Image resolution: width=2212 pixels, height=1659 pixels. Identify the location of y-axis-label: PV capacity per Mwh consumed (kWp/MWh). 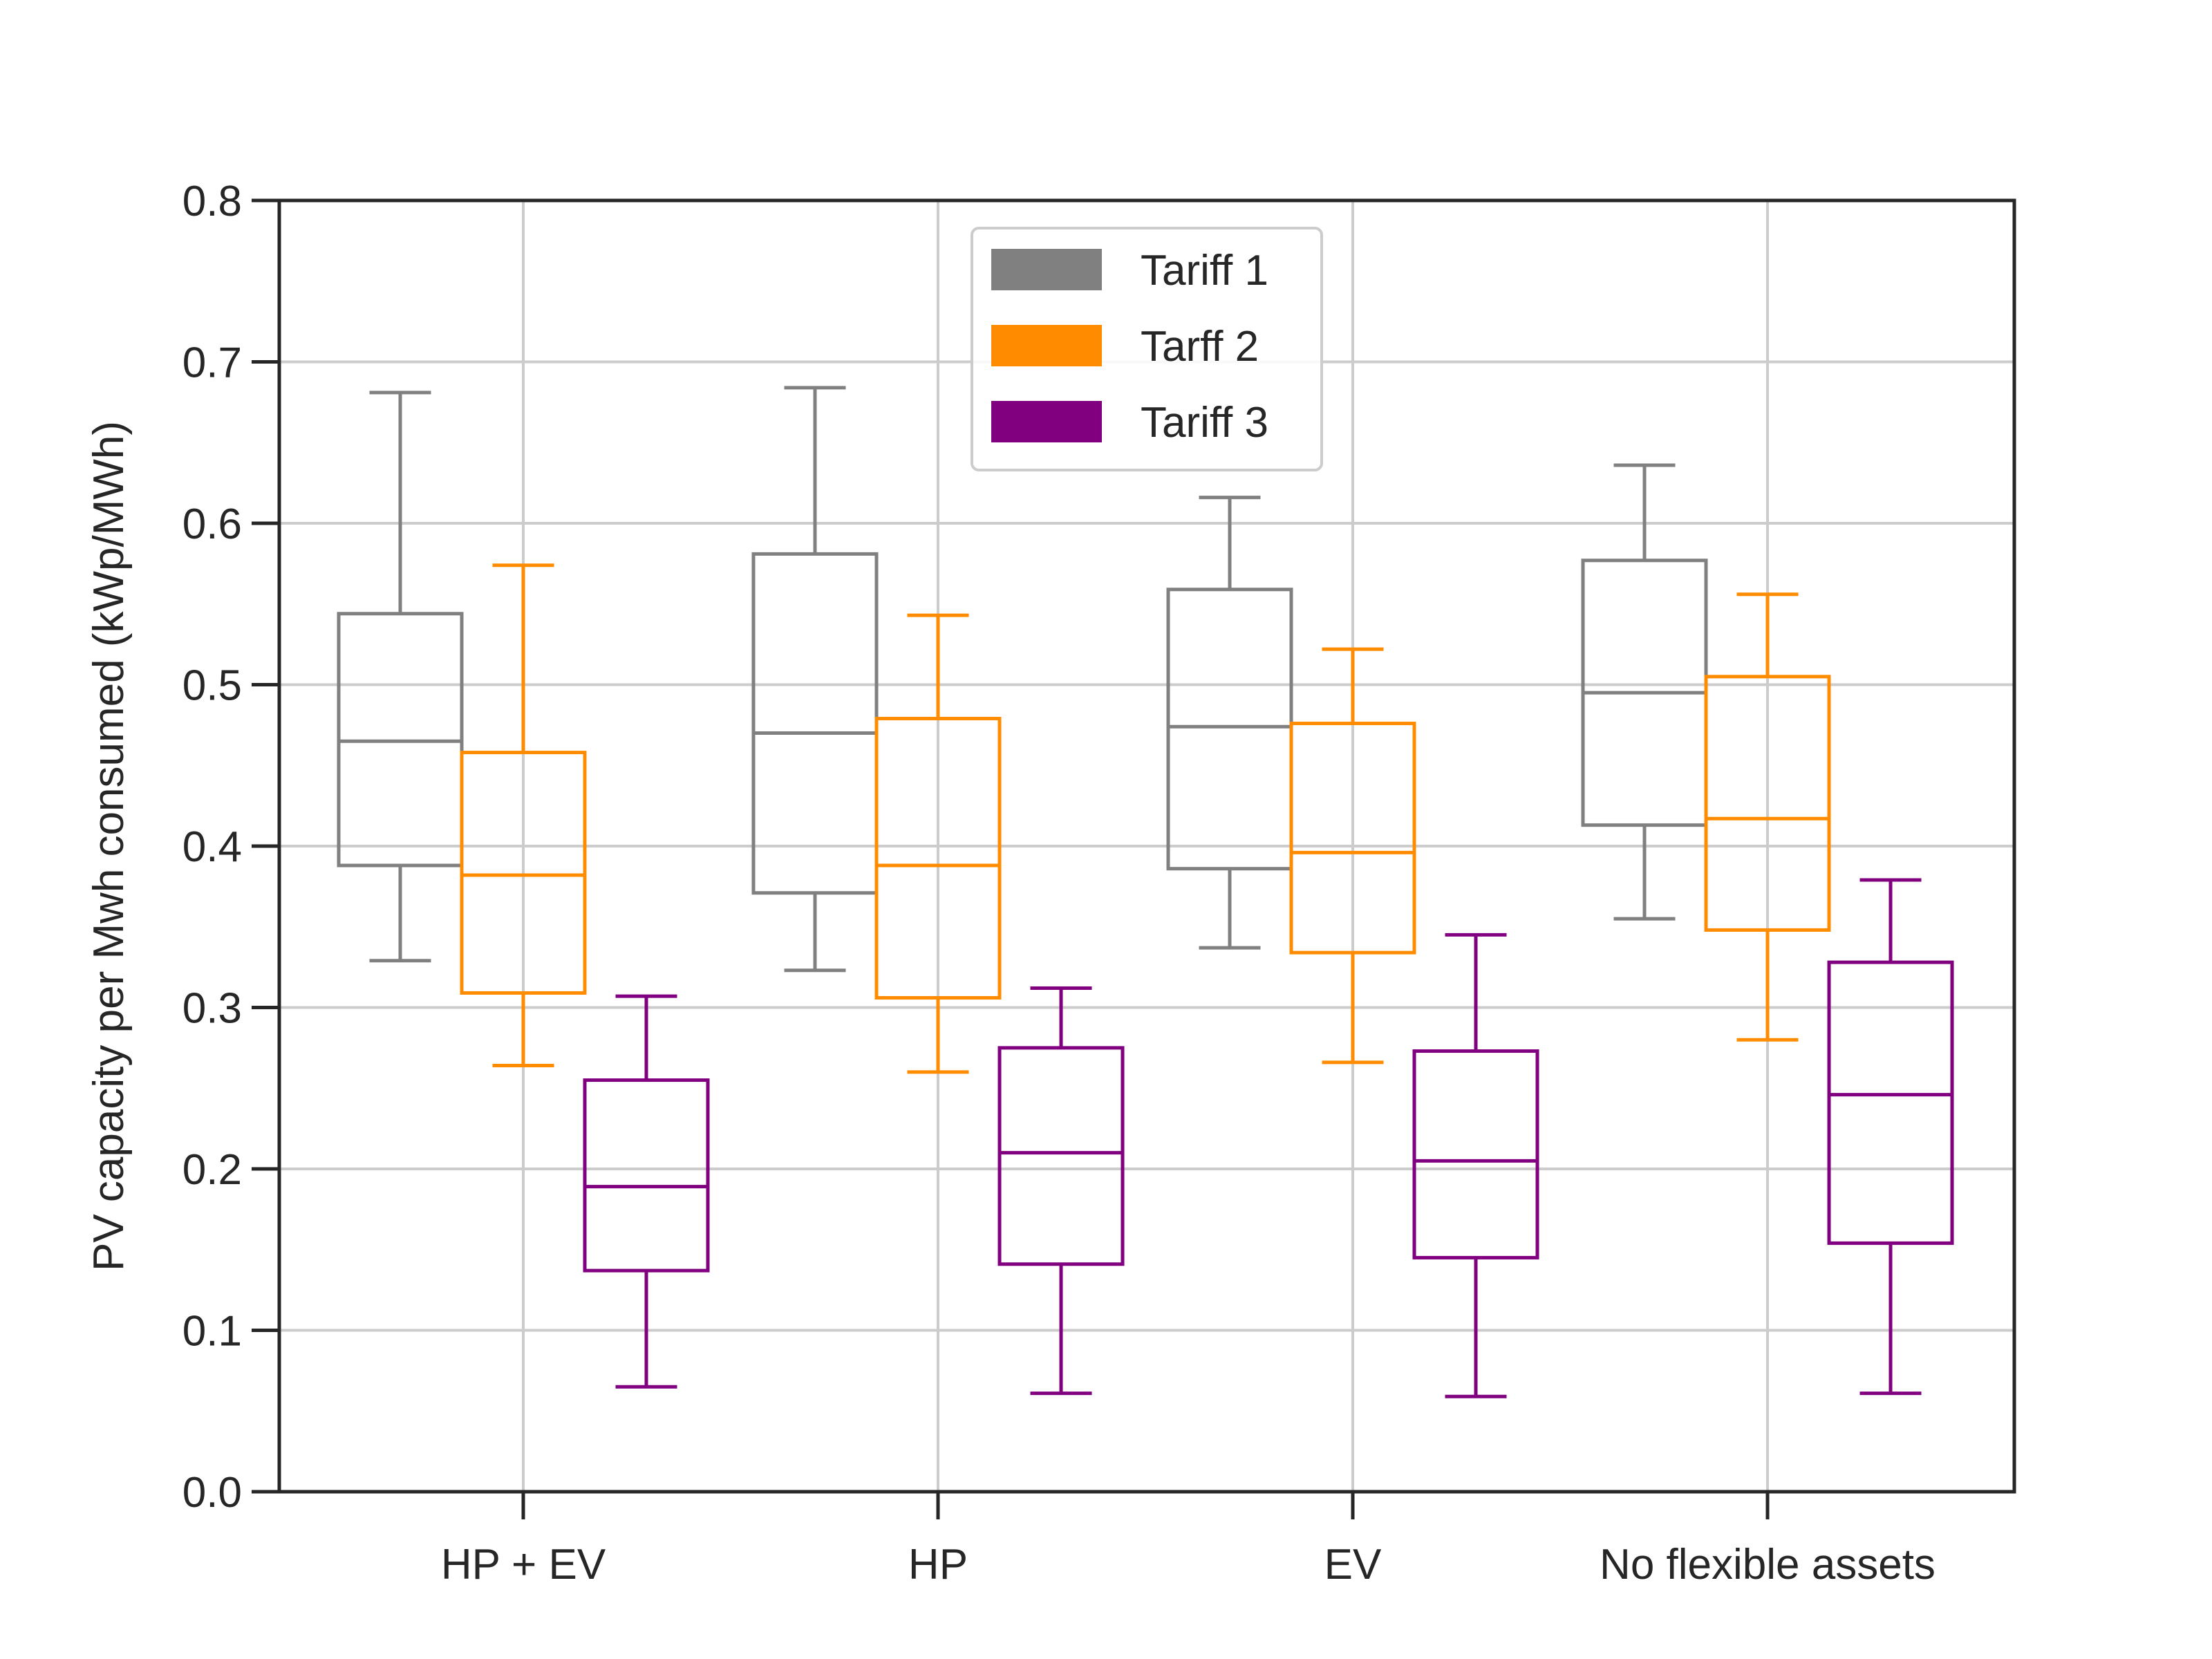
(109, 846).